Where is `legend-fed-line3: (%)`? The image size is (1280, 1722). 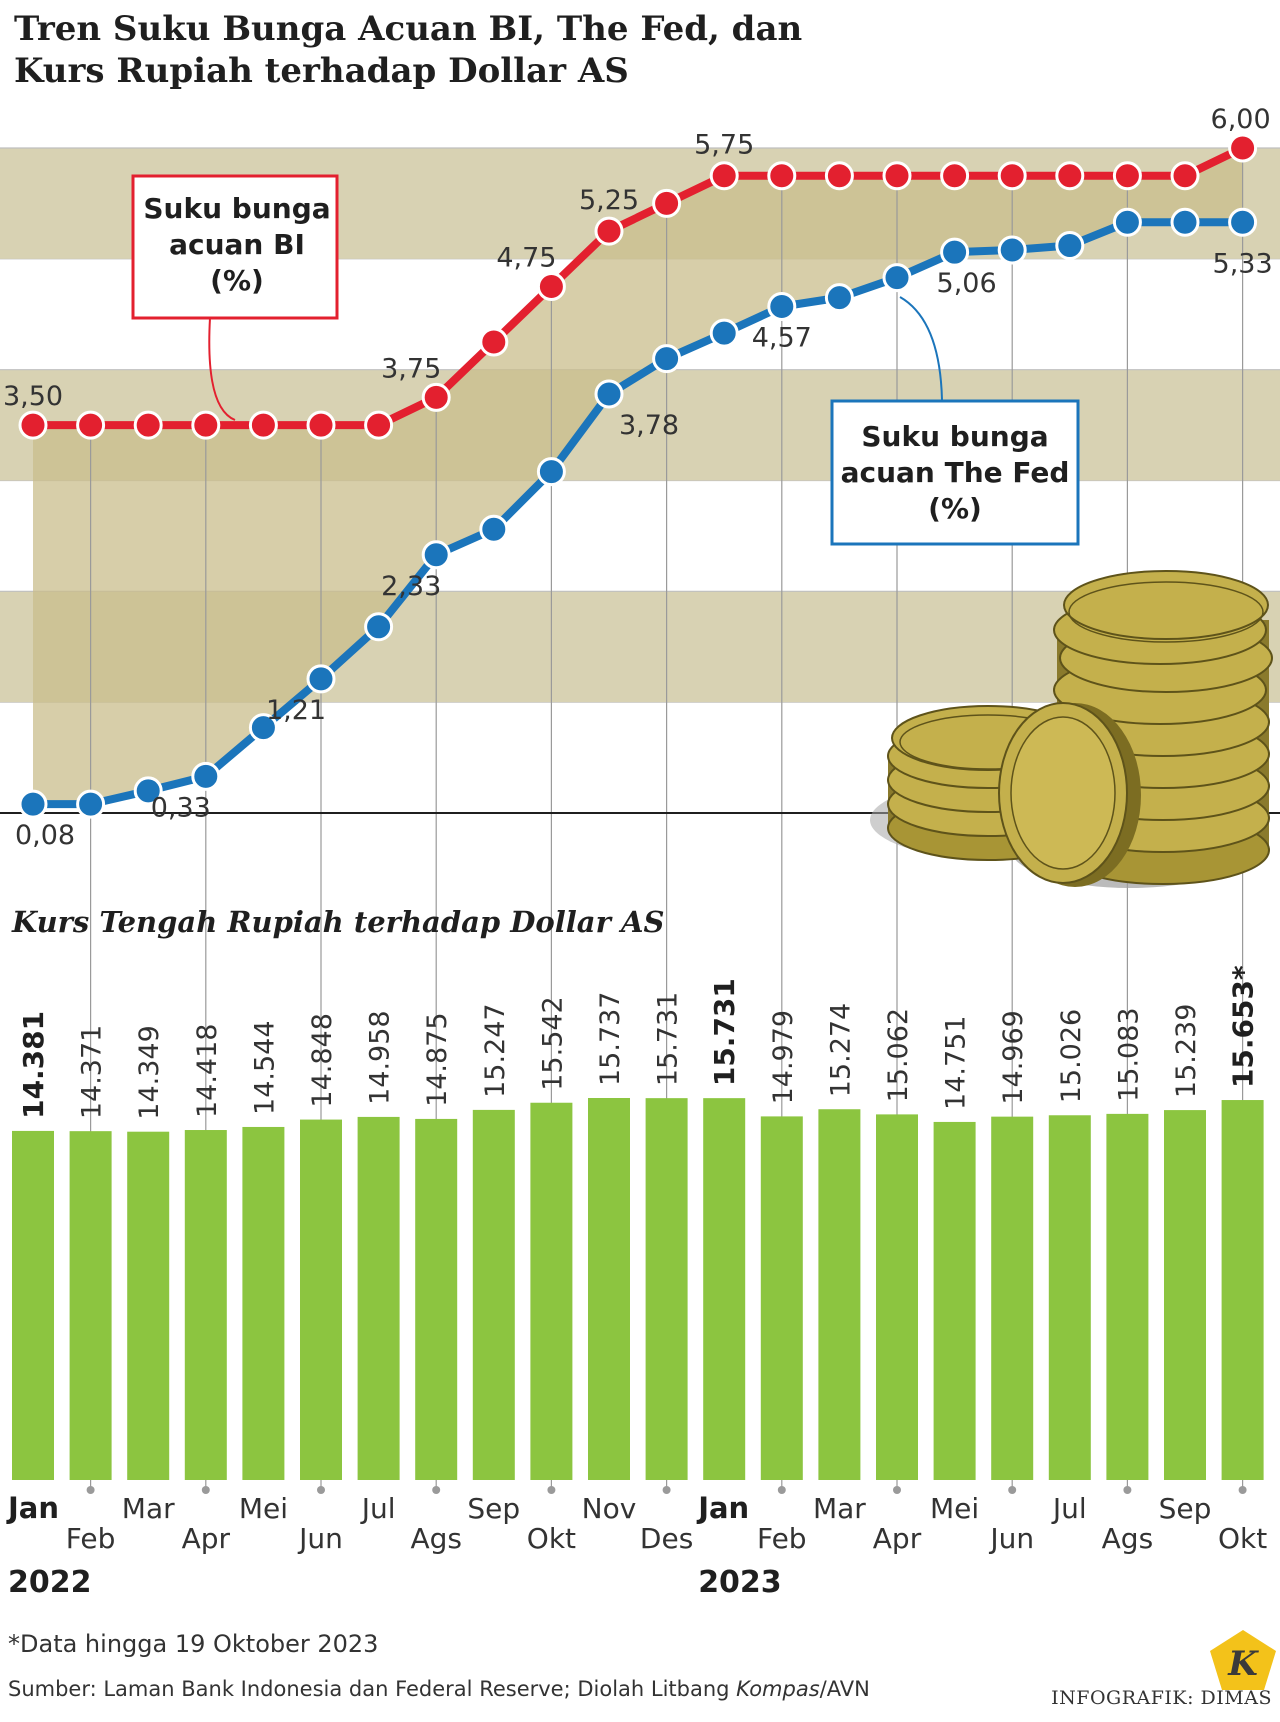 legend-fed-line3: (%) is located at coordinates (955, 508).